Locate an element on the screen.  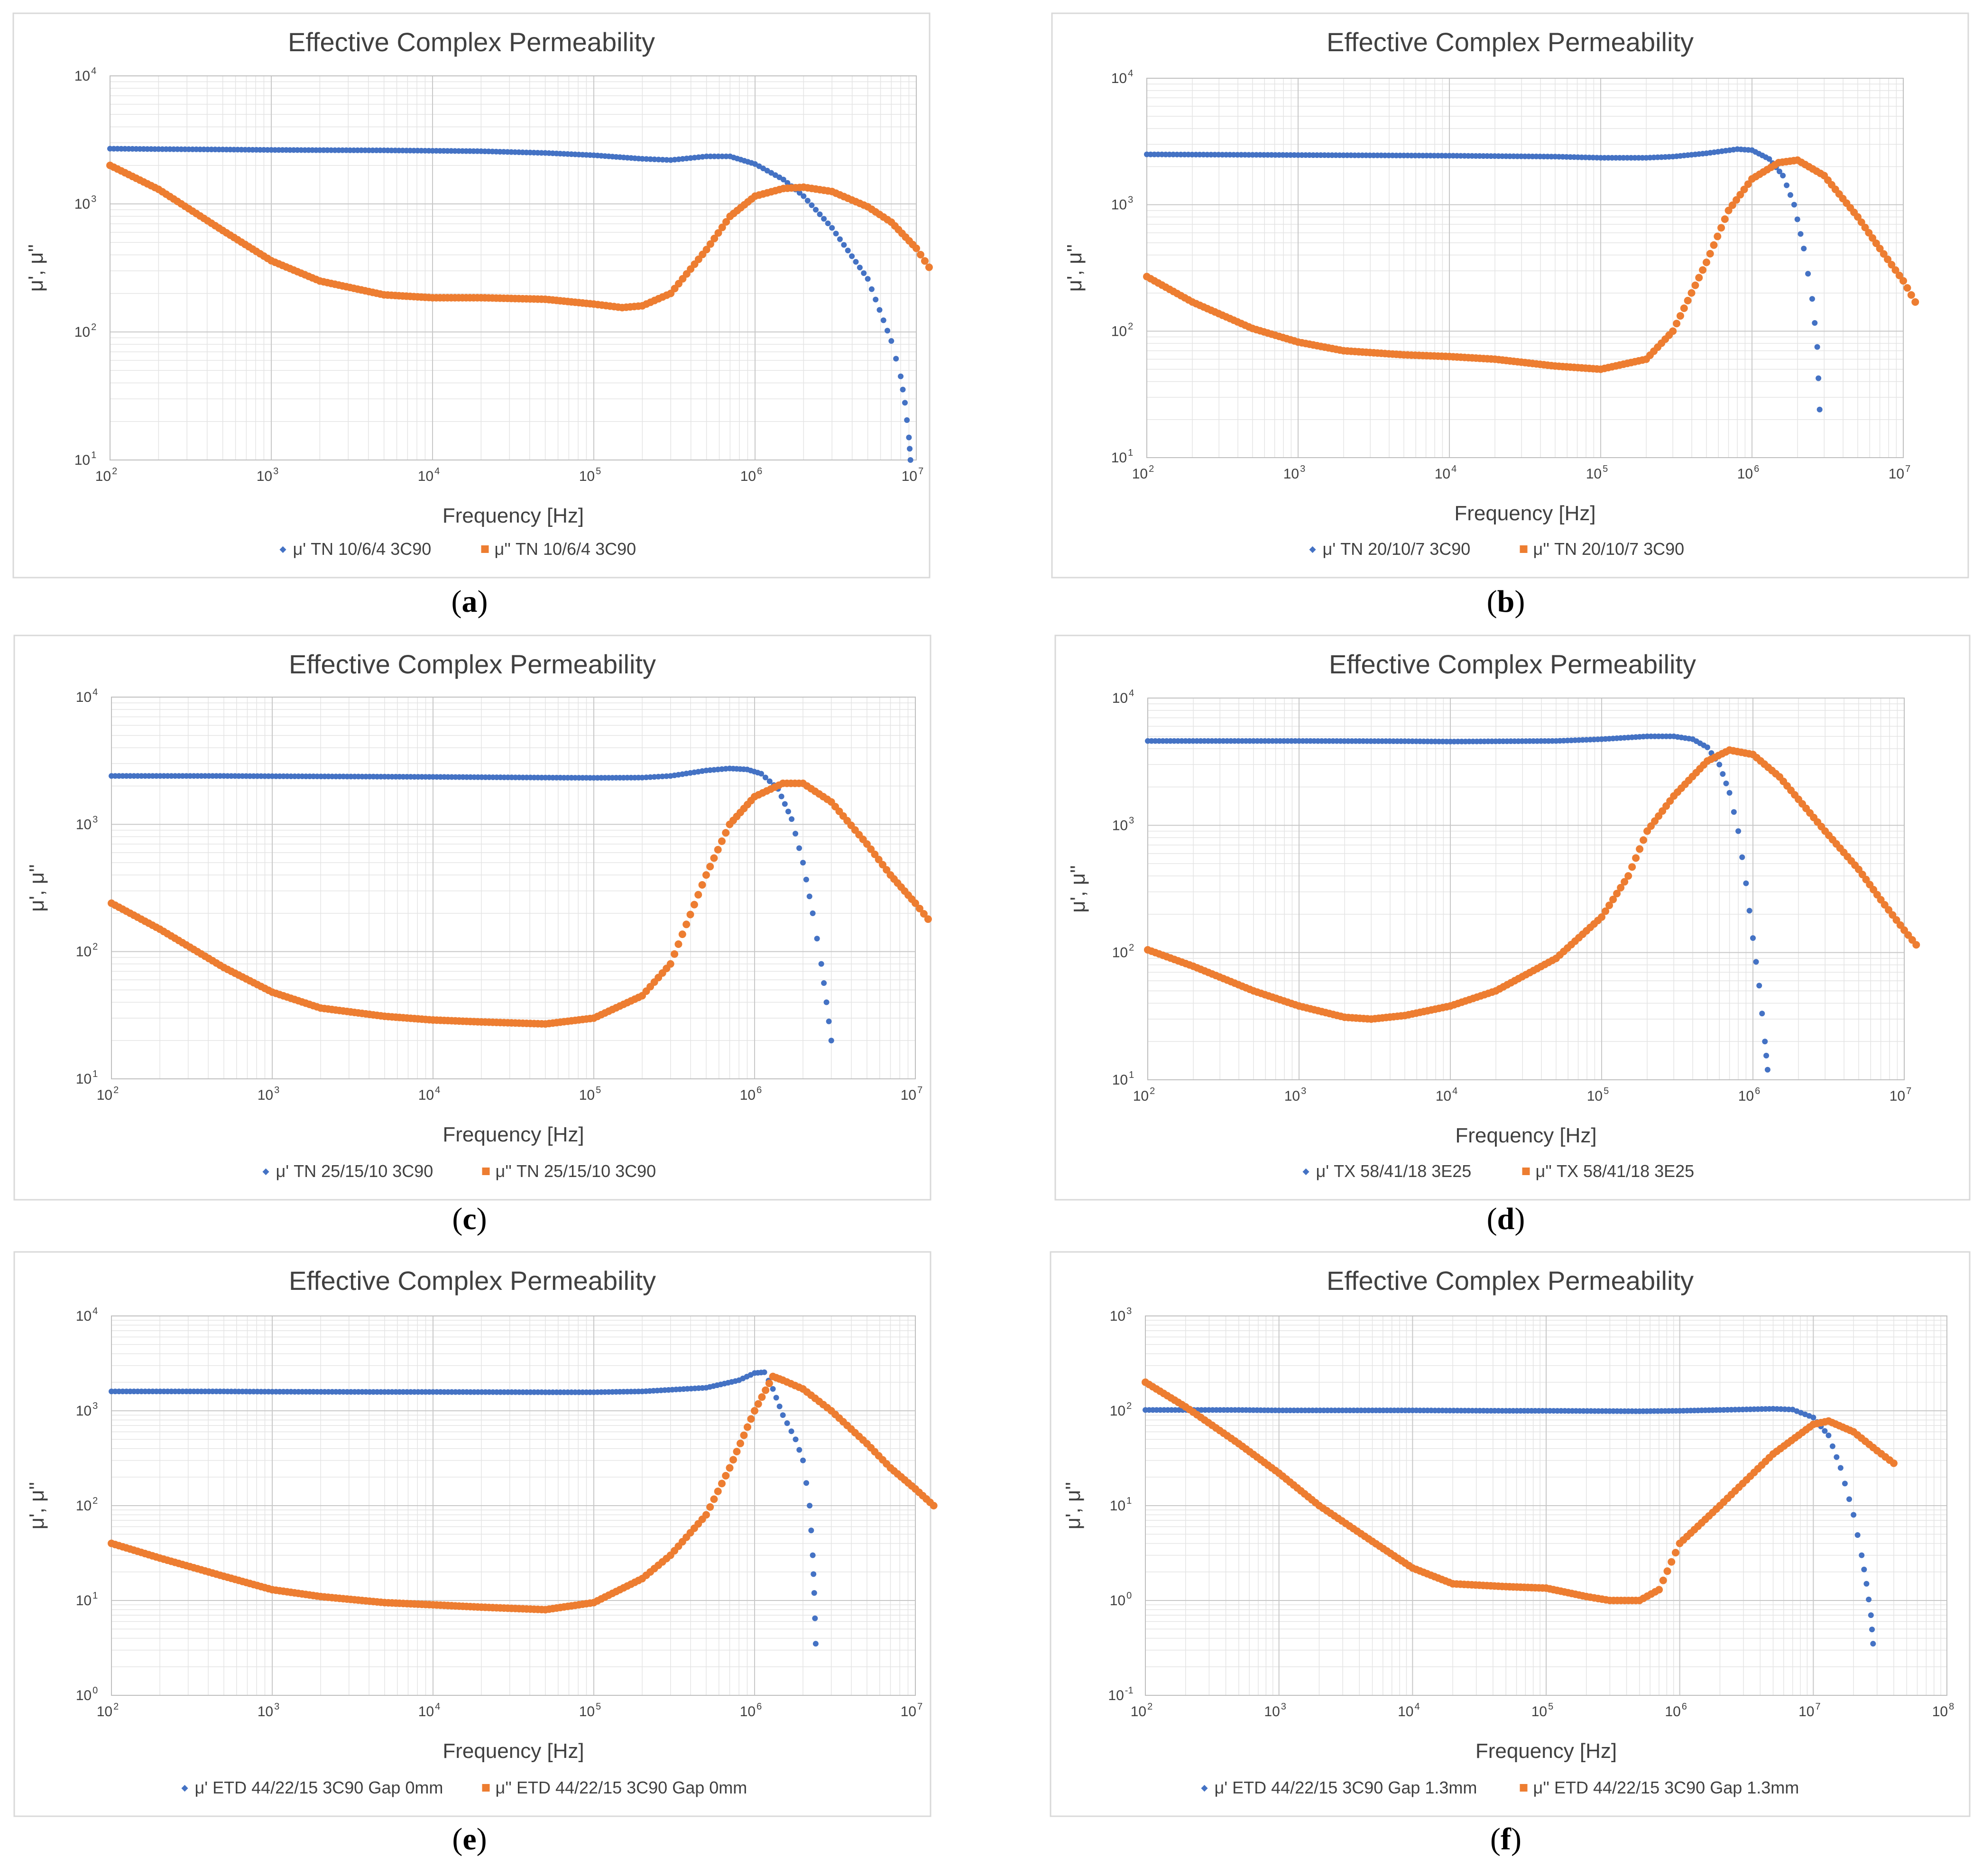
plot-area-border is located at coordinates (1525, 268).